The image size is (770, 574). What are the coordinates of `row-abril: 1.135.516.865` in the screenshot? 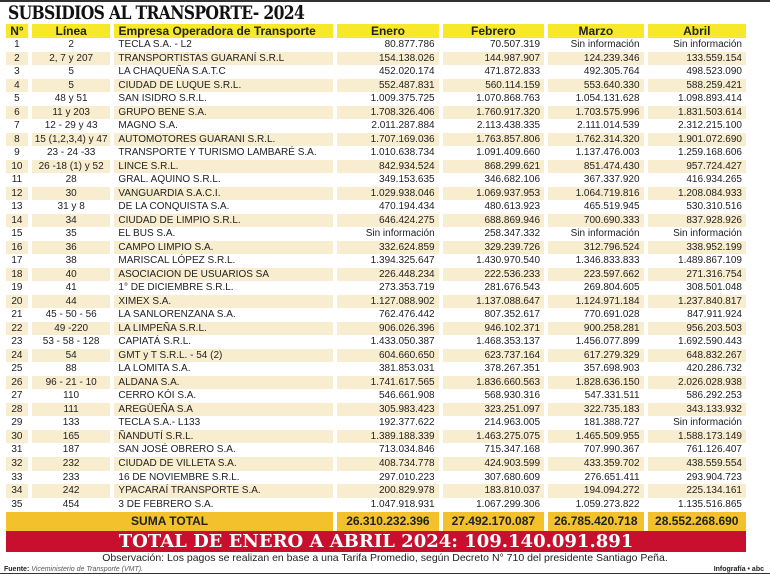 It's located at (710, 504).